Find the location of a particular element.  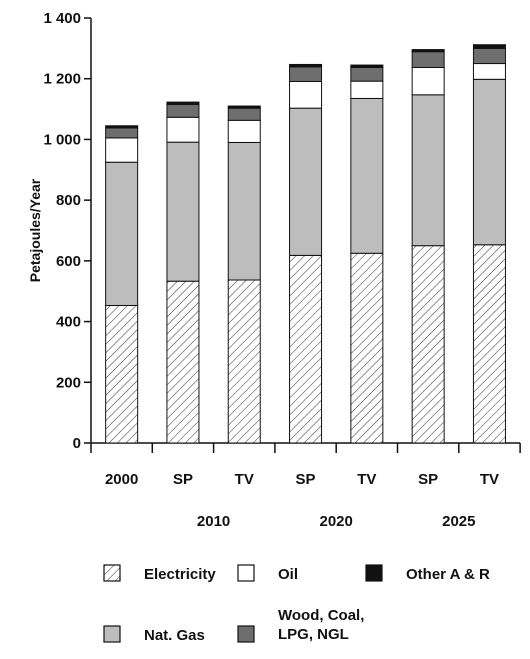

y-tick-label: 200 is located at coordinates (68, 382).